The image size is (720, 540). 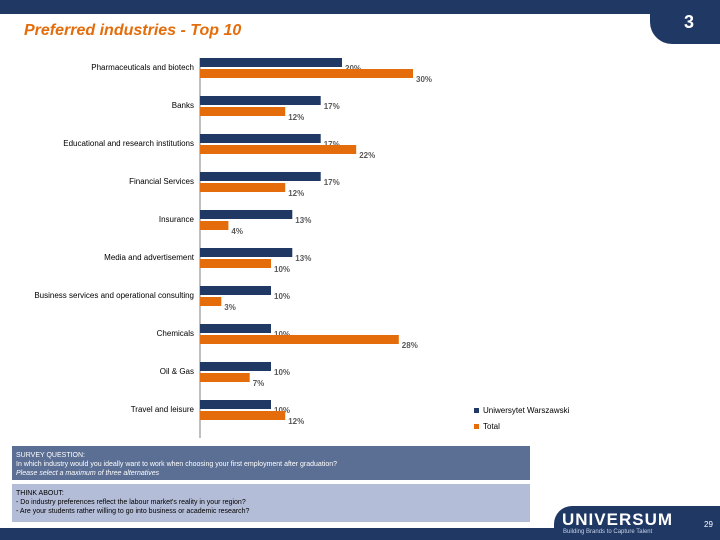 What do you see at coordinates (303, 258) in the screenshot?
I see `value-label-uw-media-and-advertisement: 13%` at bounding box center [303, 258].